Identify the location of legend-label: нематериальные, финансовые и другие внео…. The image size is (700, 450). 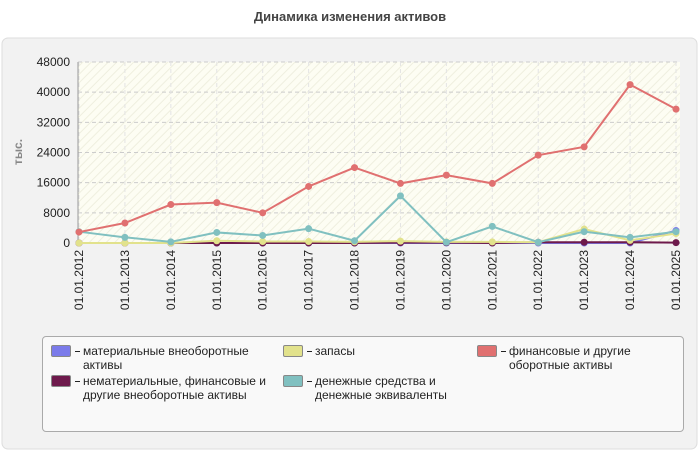
(174, 388).